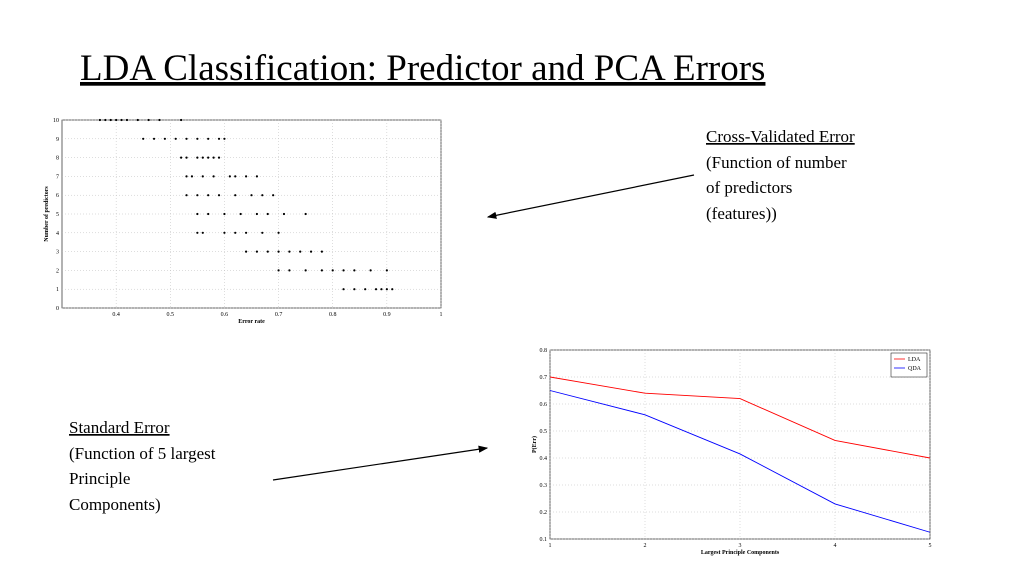 The image size is (1024, 576). What do you see at coordinates (57, 159) in the screenshot?
I see `y-tick-label: 8` at bounding box center [57, 159].